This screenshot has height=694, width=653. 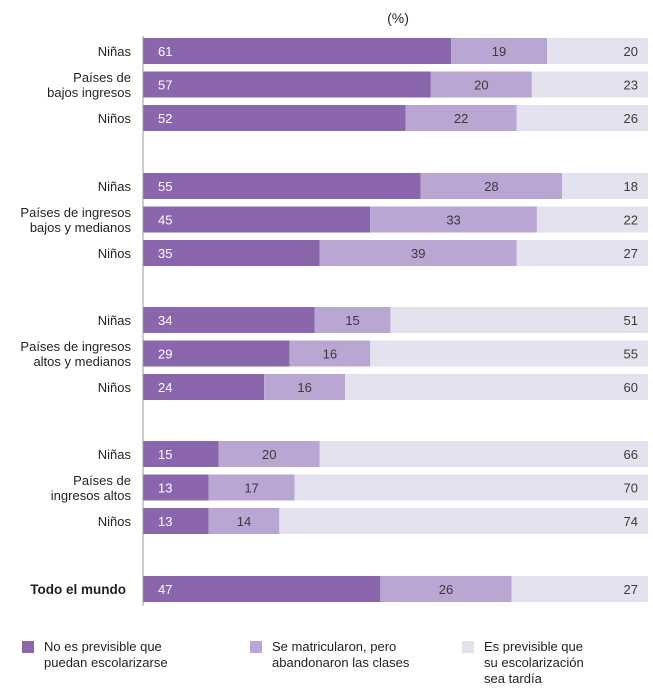 What do you see at coordinates (176, 521) in the screenshot?
I see `bar-segment-g3-r2-s0` at bounding box center [176, 521].